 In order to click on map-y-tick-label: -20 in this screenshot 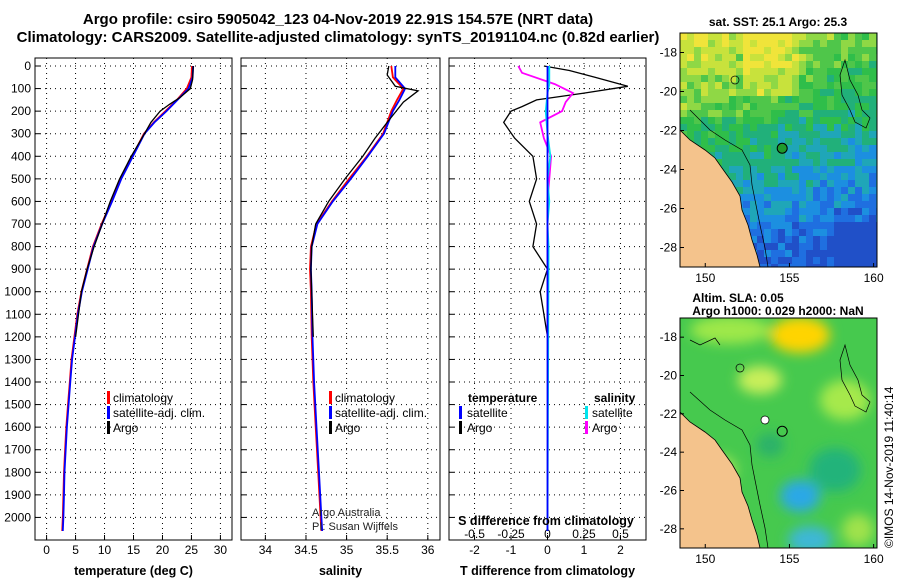, I will do `click(669, 376)`.